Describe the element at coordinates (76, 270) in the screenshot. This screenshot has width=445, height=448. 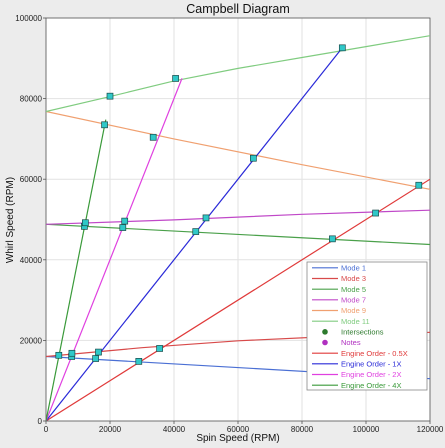
I see `series-line-engine-order-4x` at that location.